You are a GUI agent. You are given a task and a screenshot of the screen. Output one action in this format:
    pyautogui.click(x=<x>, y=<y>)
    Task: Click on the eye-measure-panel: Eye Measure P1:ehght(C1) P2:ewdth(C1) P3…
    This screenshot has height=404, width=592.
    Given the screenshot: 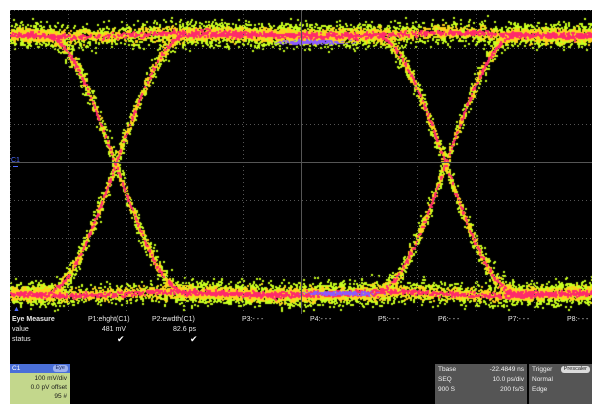 What is the action you would take?
    pyautogui.click(x=301, y=339)
    